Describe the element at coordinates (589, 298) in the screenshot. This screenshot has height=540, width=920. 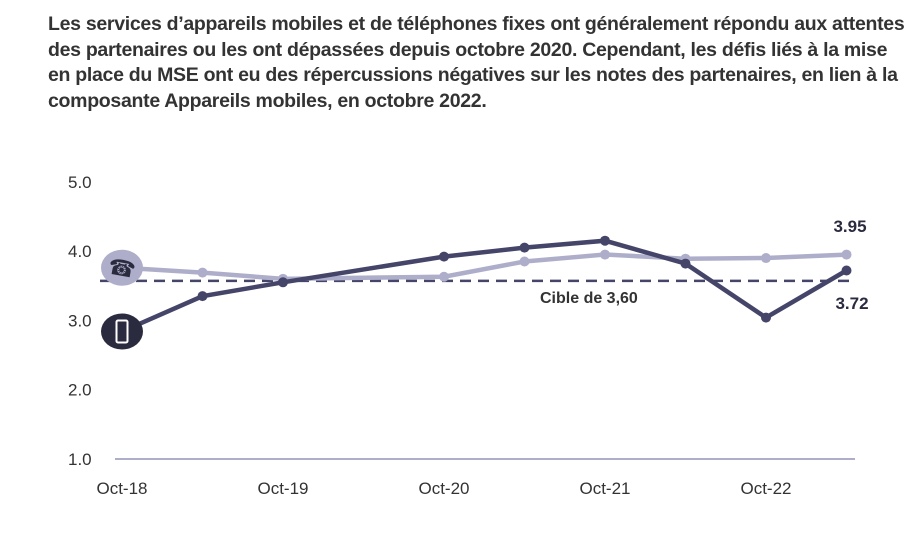
I see `target-label: Cible de 3,60` at that location.